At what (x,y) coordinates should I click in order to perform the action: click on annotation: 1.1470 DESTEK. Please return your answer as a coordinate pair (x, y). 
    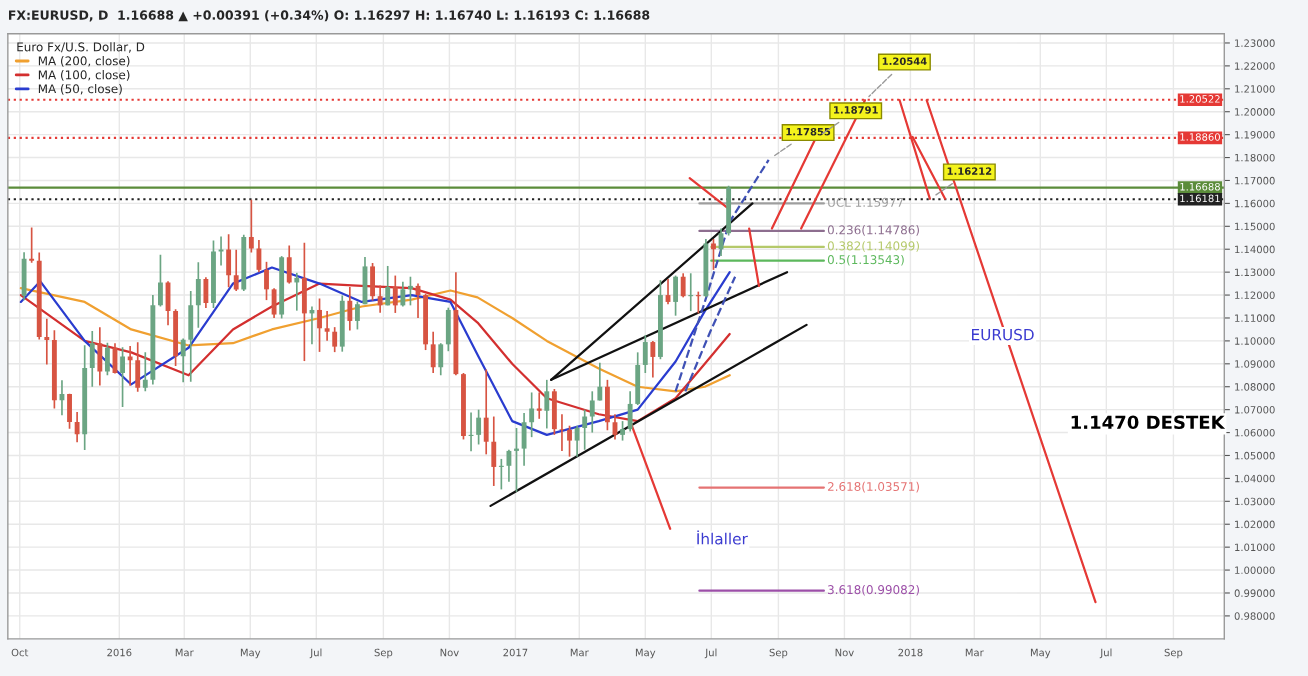
    Looking at the image, I should click on (1148, 422).